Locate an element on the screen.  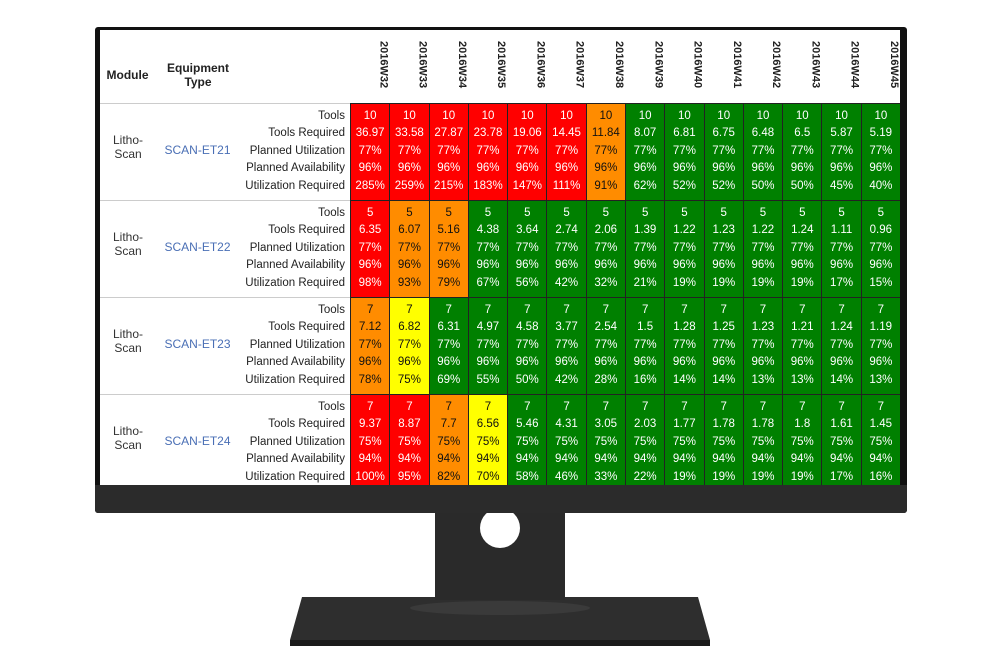
cell-value: 21% is located at coordinates (645, 282).